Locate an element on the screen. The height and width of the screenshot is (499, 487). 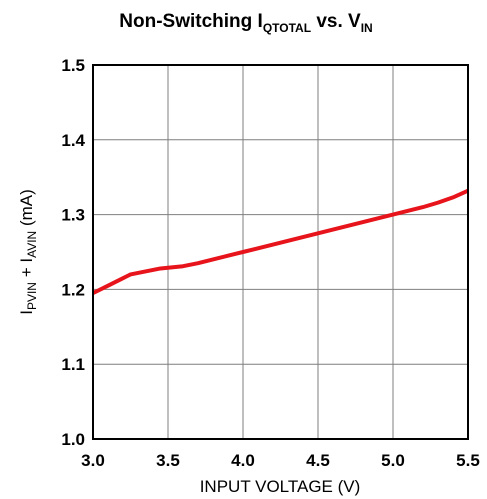
chart-title-middle-sub: IN is located at coordinates (367, 28).